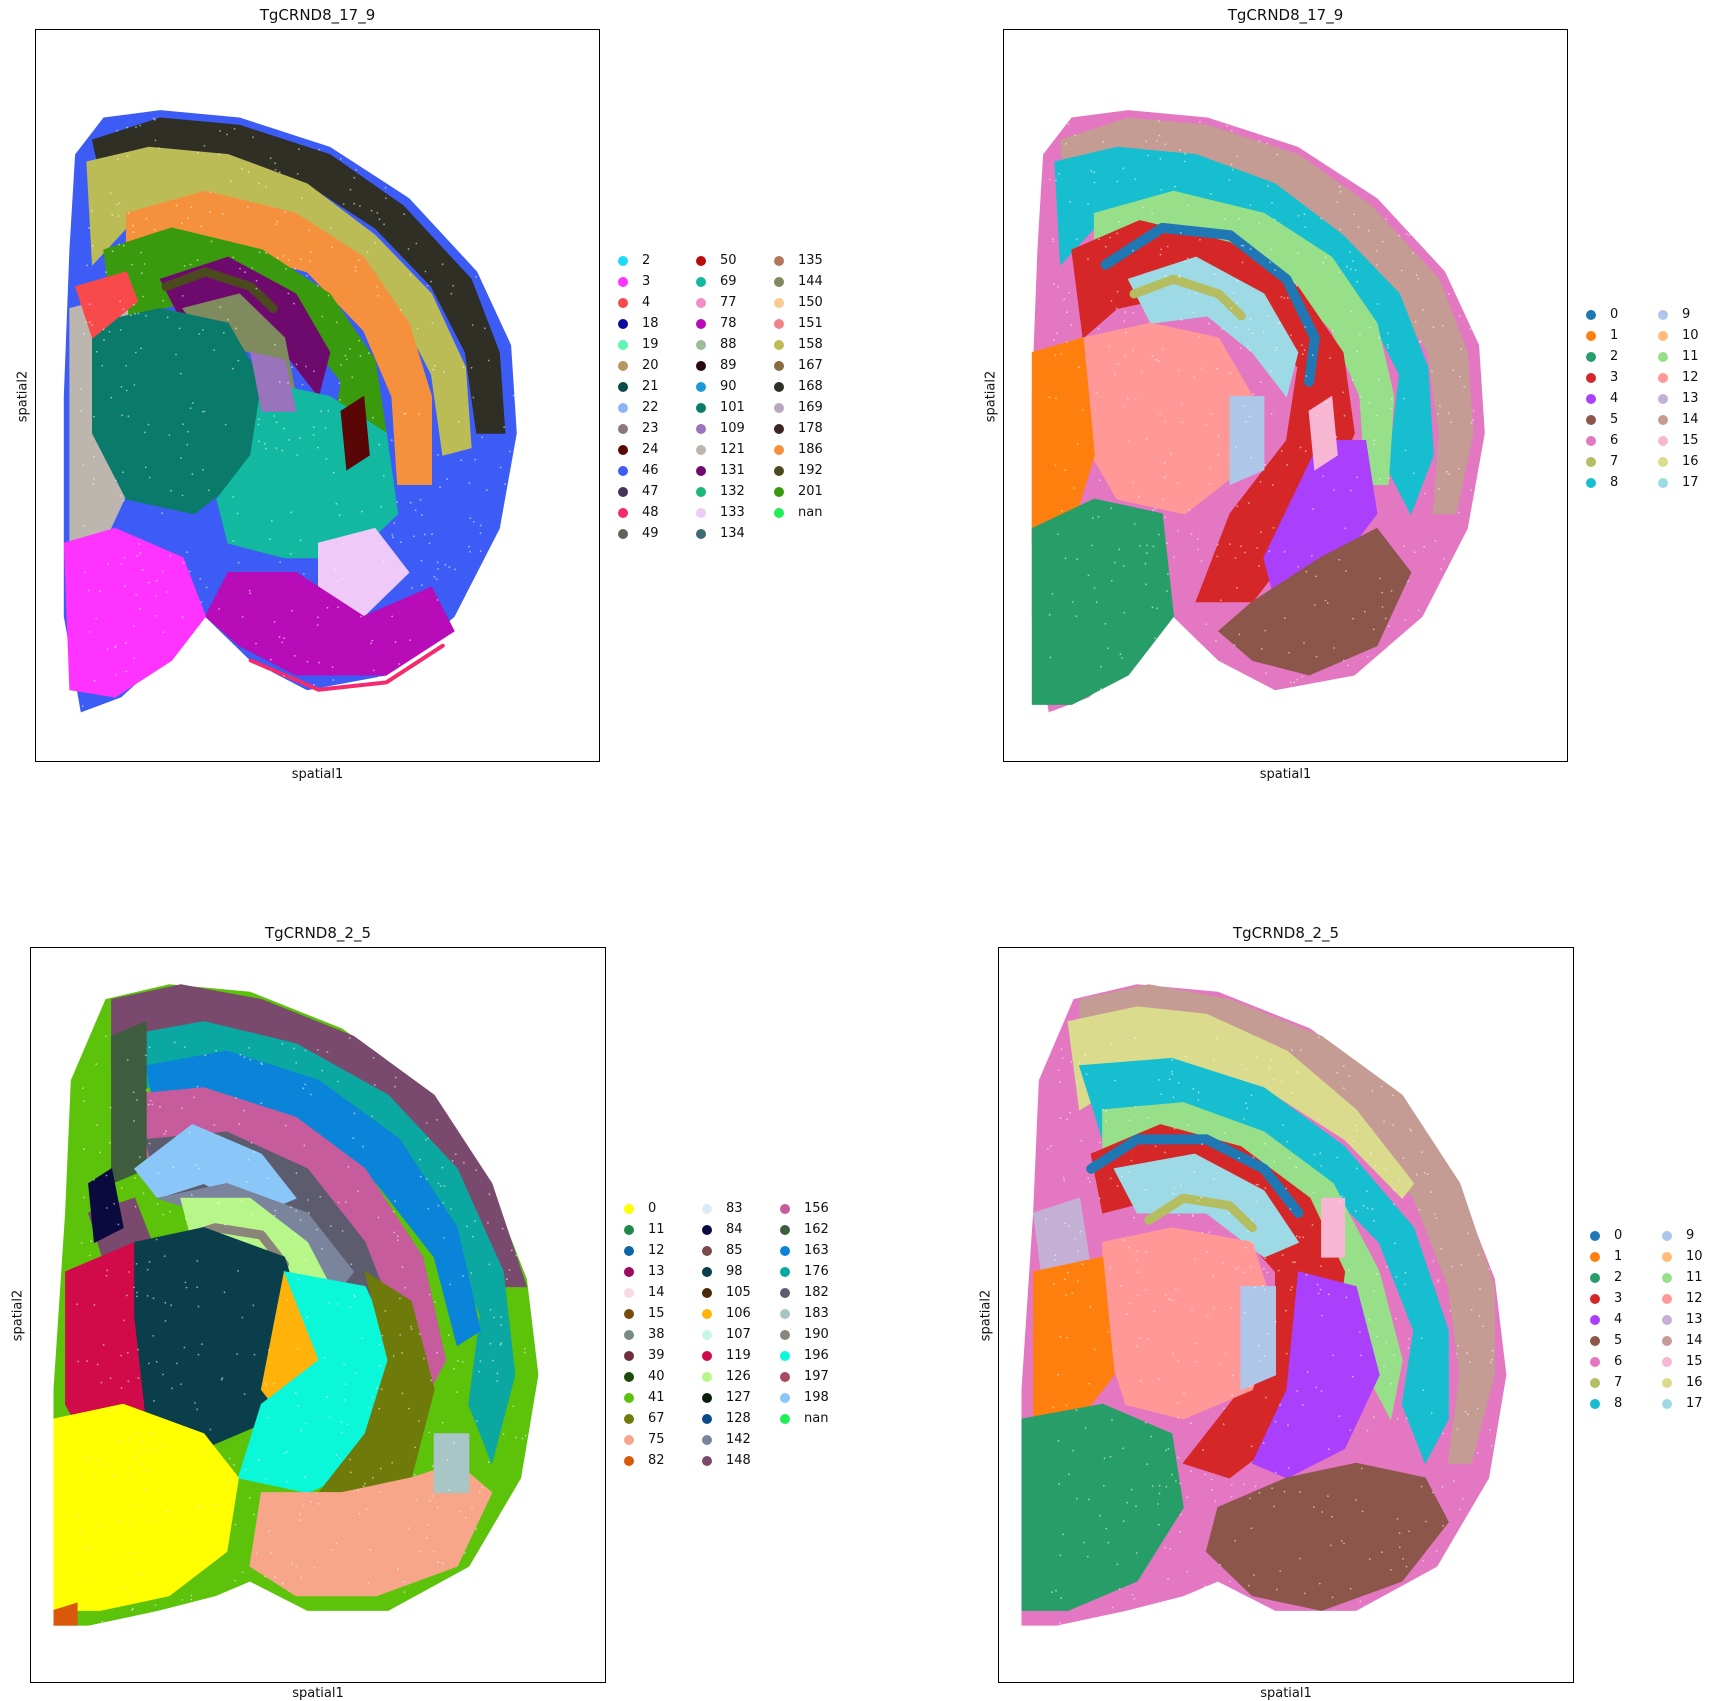  What do you see at coordinates (1690, 314) in the screenshot?
I see `legend-item: 9` at bounding box center [1690, 314].